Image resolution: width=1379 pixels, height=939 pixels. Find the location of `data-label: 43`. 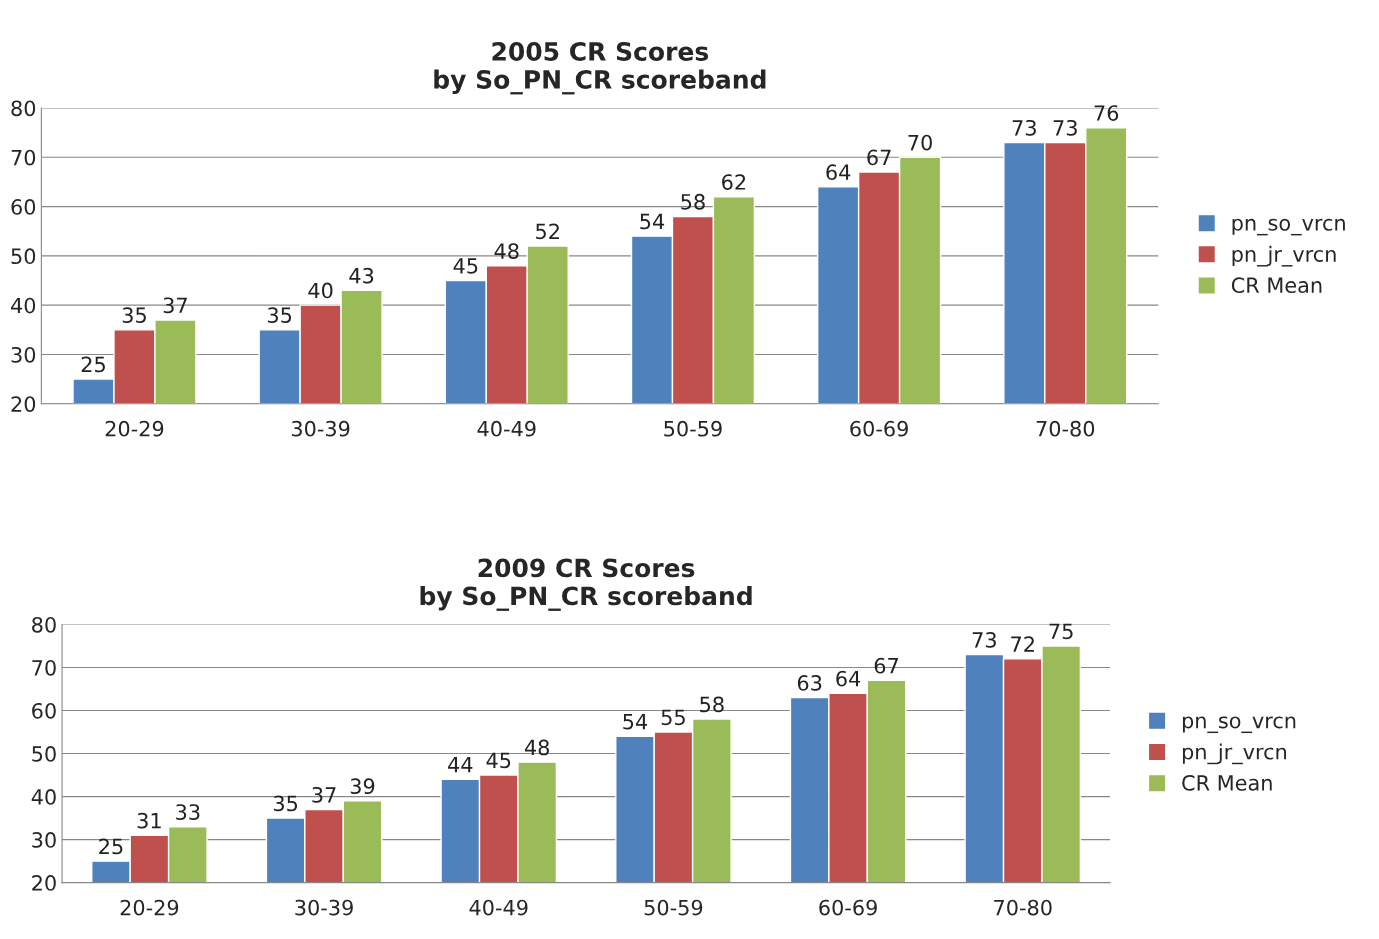

data-label: 43 is located at coordinates (361, 275).